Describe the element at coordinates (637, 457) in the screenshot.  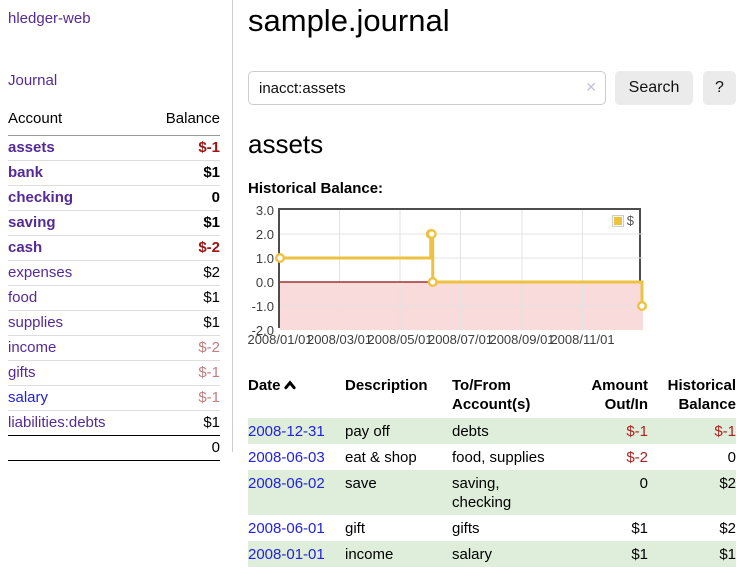
I see `transaction-amount: $-2` at that location.